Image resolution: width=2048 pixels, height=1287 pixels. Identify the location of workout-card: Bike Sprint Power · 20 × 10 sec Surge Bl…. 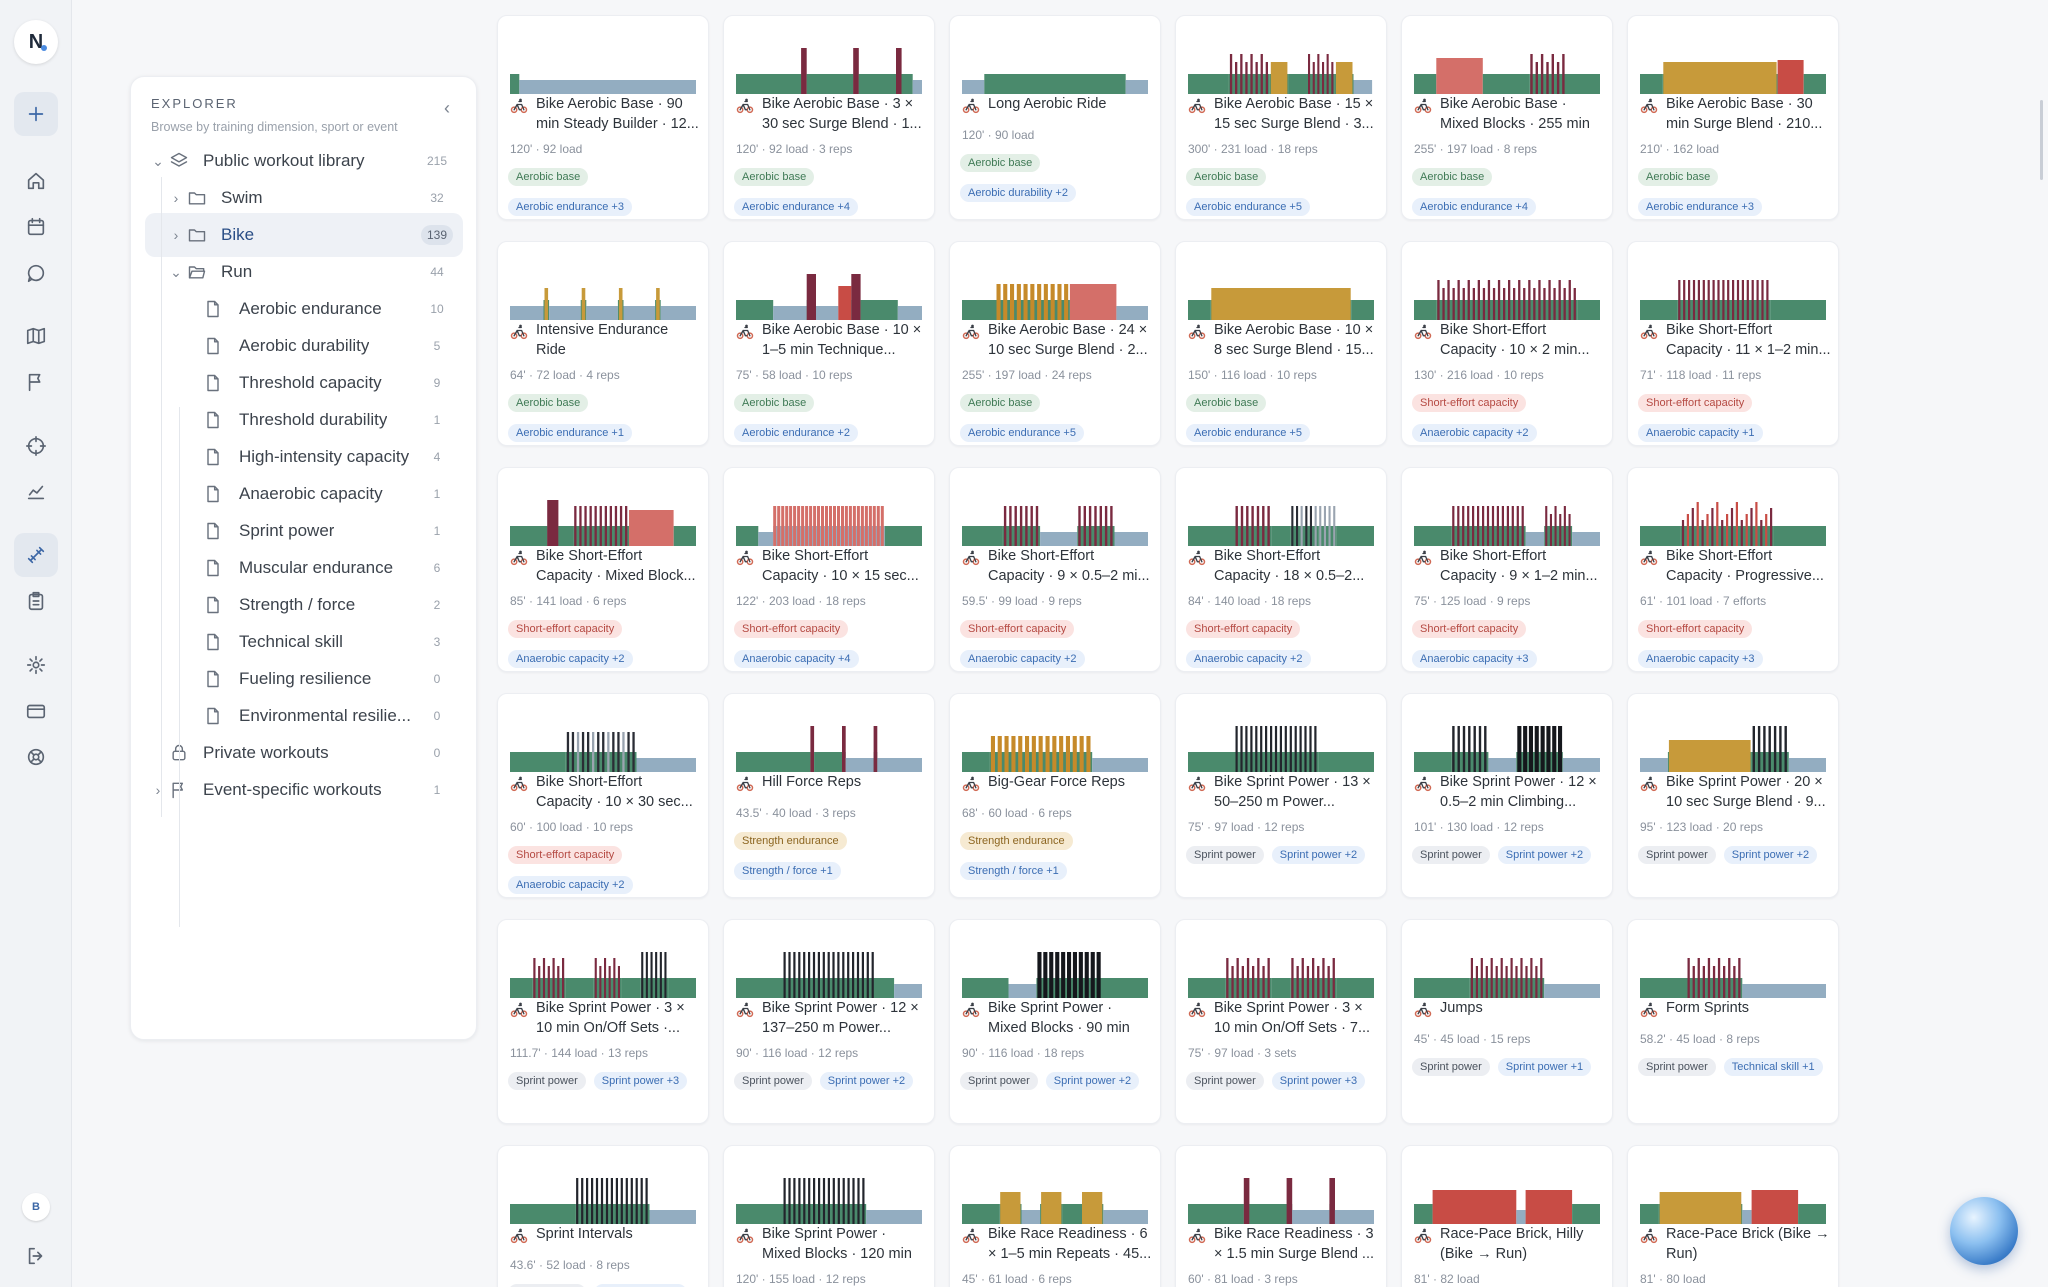
(1733, 795).